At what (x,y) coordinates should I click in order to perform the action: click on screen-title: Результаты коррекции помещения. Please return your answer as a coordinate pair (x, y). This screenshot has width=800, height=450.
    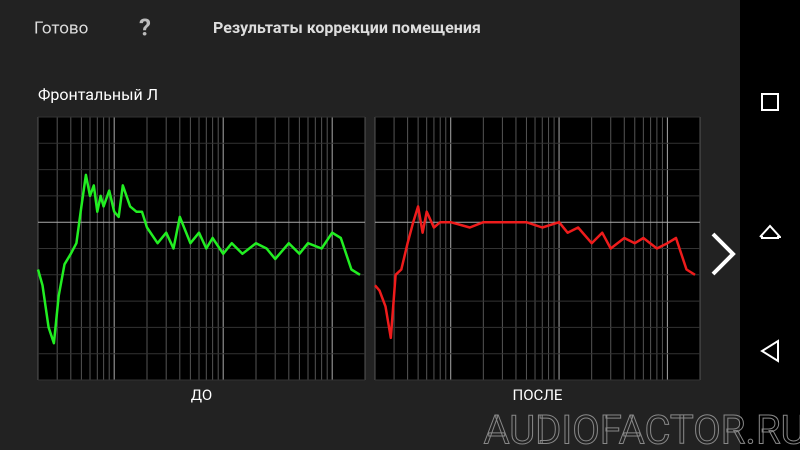
    Looking at the image, I should click on (347, 27).